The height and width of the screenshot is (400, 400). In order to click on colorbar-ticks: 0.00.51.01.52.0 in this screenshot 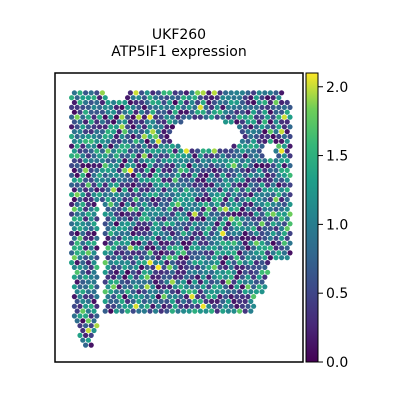, I will do `click(333, 225)`.